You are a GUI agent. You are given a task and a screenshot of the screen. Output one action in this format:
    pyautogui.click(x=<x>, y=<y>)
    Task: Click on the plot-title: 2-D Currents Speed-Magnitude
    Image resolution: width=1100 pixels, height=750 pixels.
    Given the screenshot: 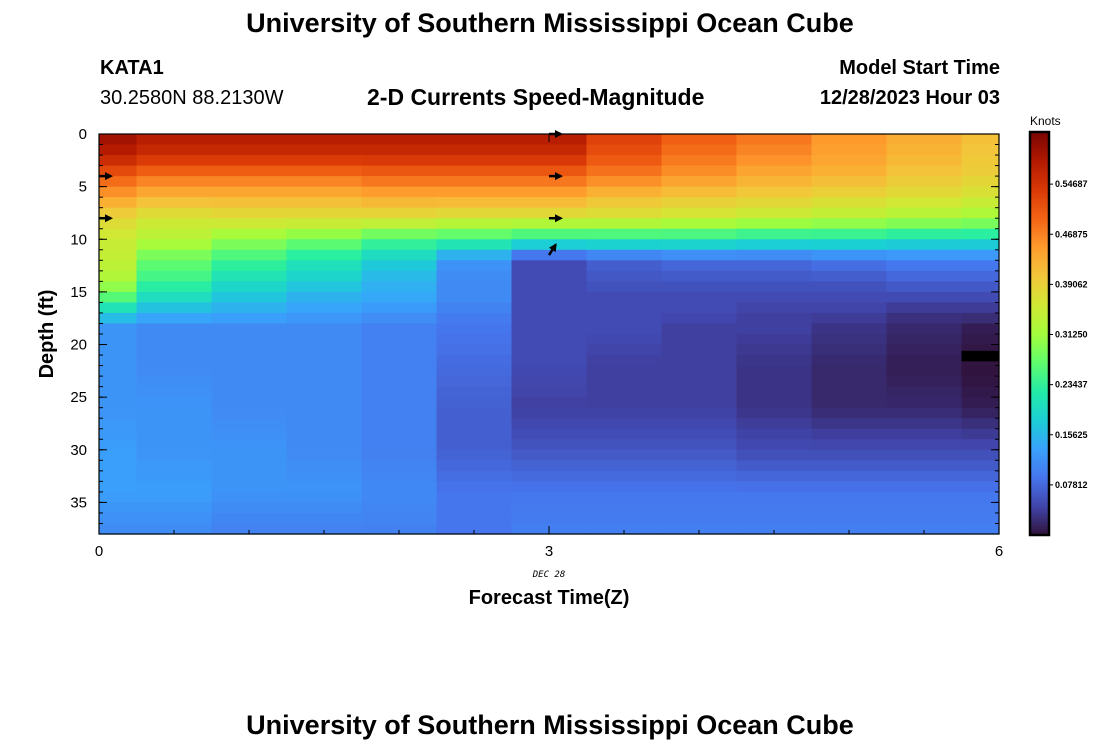 What is the action you would take?
    pyautogui.click(x=536, y=97)
    